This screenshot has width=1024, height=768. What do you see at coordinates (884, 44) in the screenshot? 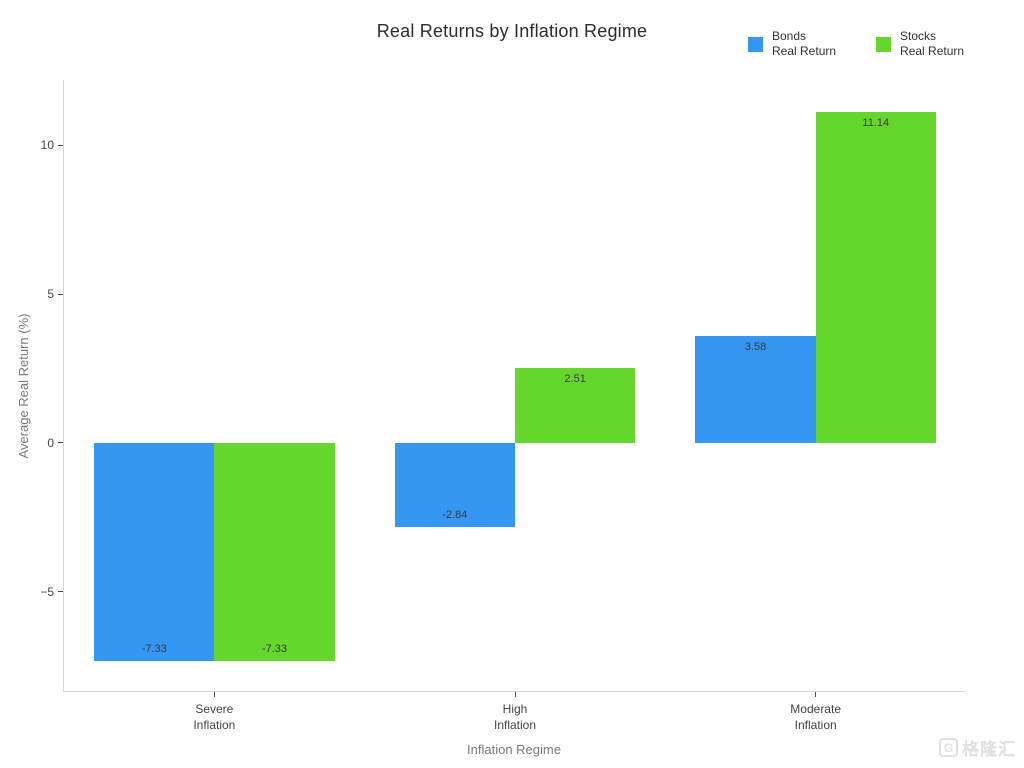
I see `legend-swatch-stocks-icon` at bounding box center [884, 44].